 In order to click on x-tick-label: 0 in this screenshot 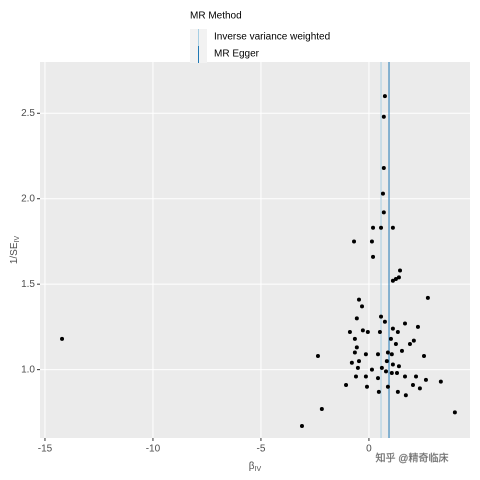, I will do `click(369, 449)`.